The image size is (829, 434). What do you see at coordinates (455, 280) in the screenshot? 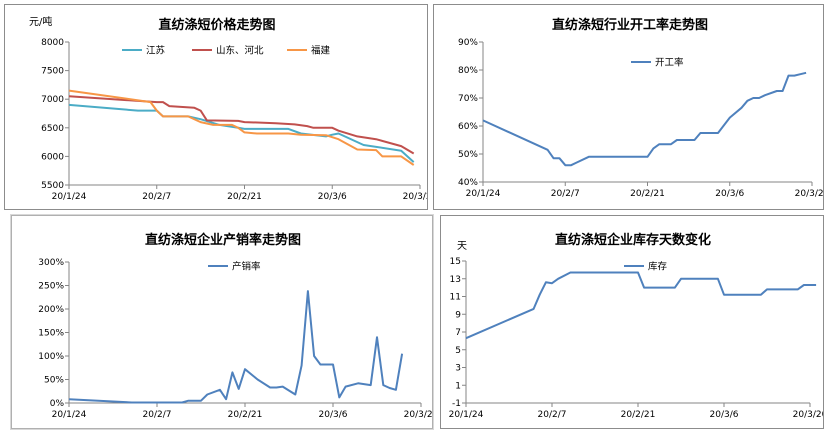
I see `y-tick-label: 13` at bounding box center [455, 280].